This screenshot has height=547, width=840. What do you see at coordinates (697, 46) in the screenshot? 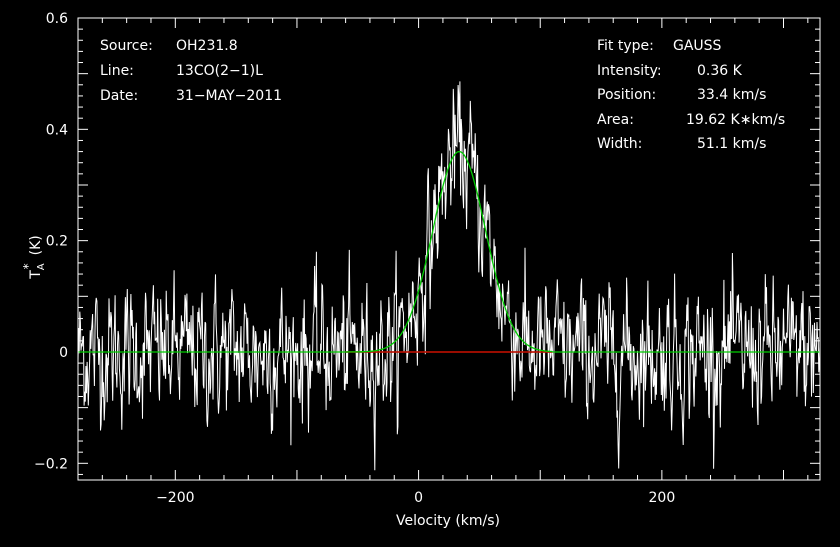
I see `fit-type-value: GAUSS` at bounding box center [697, 46].